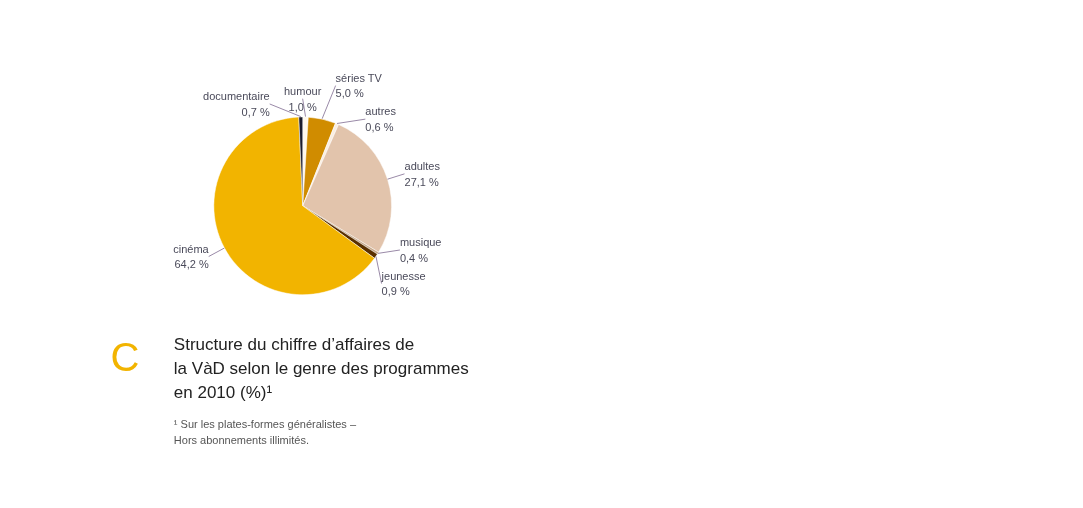  What do you see at coordinates (359, 77) in the screenshot?
I see `slice-label: séries TV` at bounding box center [359, 77].